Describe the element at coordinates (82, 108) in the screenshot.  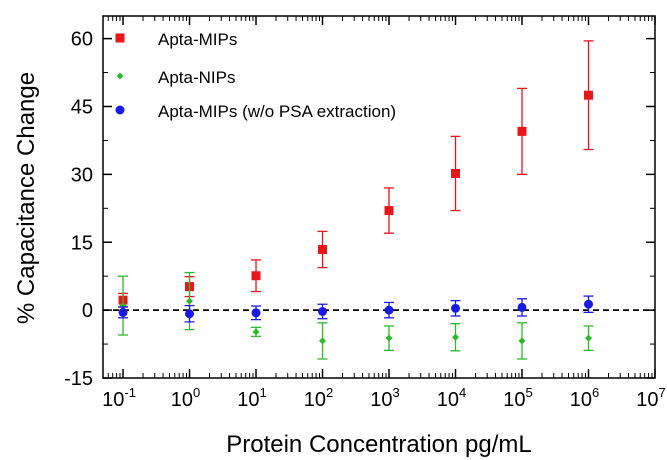
I see `y-tick-label: 45` at that location.